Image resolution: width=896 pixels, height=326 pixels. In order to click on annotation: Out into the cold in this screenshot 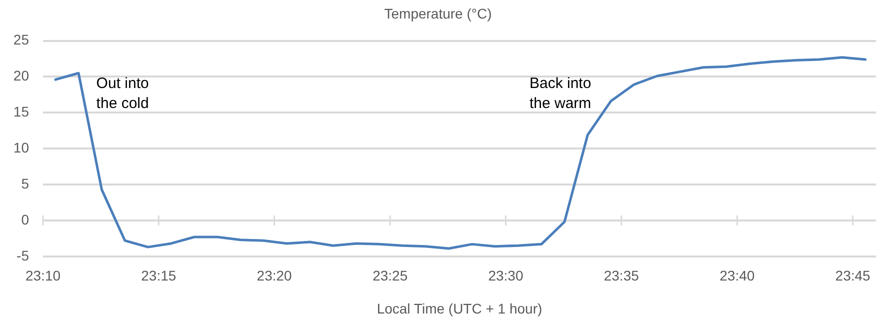, I will do `click(122, 93)`.